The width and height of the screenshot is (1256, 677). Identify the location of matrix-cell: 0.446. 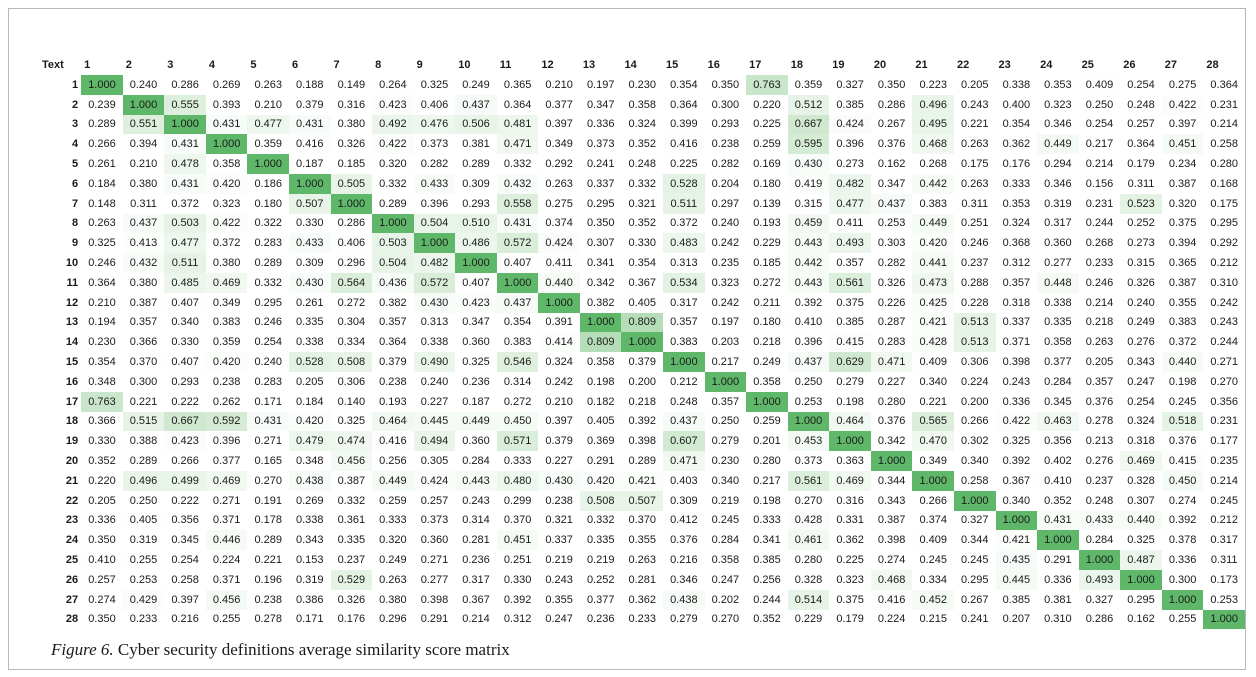
(226, 540).